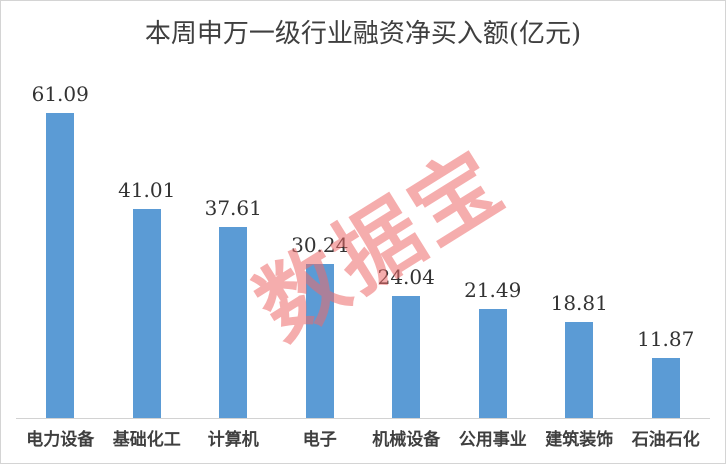 The image size is (726, 464). What do you see at coordinates (579, 440) in the screenshot?
I see `category-label: 建筑装饰` at bounding box center [579, 440].